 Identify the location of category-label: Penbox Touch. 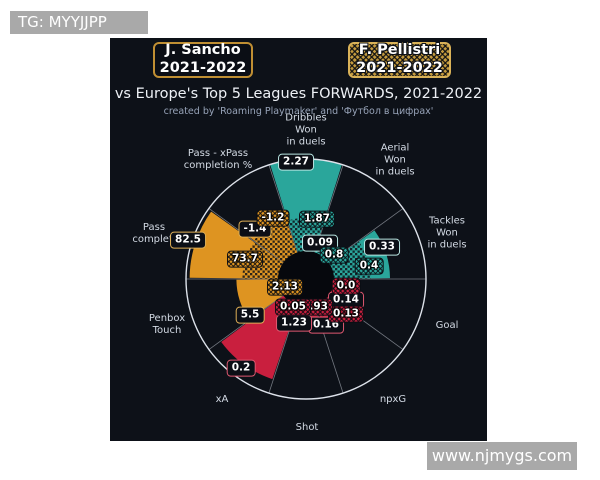
(167, 324).